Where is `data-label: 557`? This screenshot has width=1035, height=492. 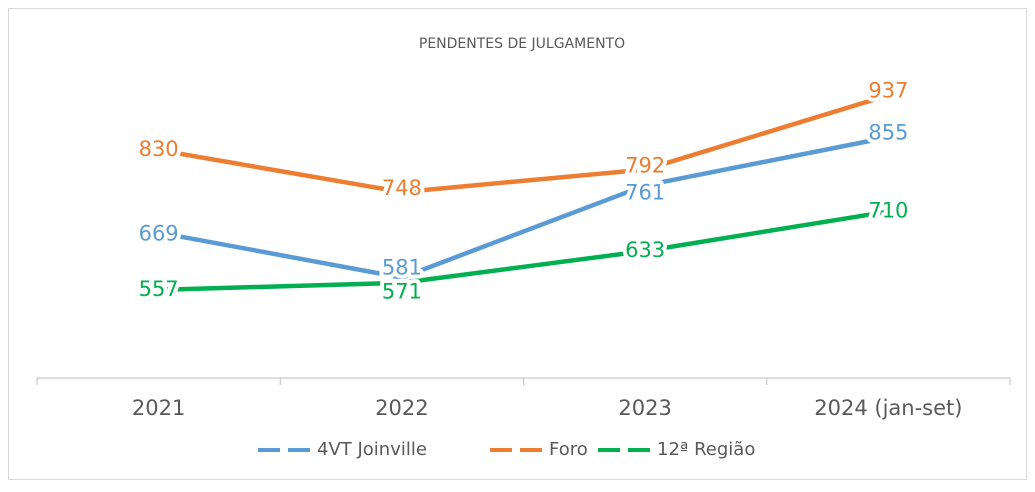
data-label: 557 is located at coordinates (159, 289).